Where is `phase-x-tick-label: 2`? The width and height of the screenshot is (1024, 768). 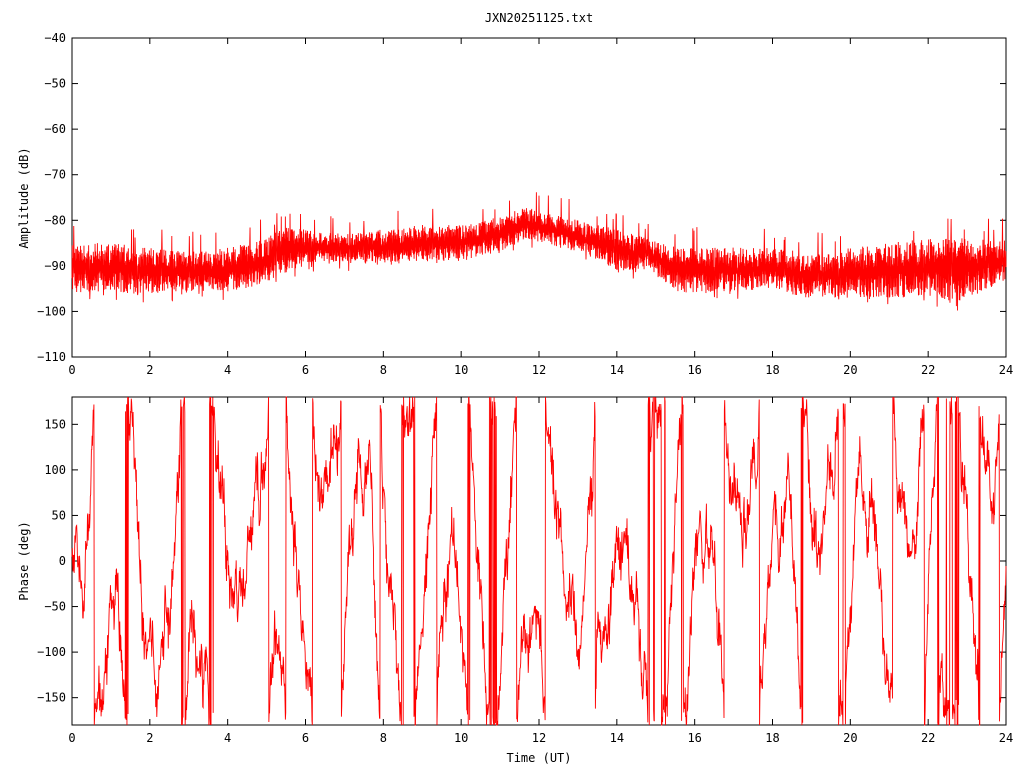
phase-x-tick-label: 2 is located at coordinates (149, 738).